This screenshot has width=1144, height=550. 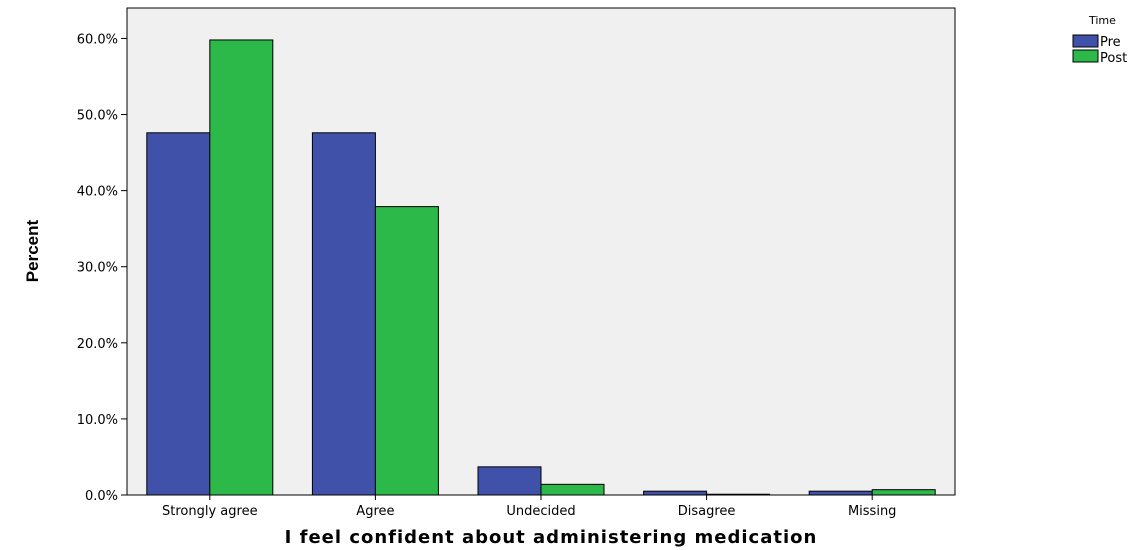 What do you see at coordinates (872, 511) in the screenshot?
I see `x-tick-label: Missing` at bounding box center [872, 511].